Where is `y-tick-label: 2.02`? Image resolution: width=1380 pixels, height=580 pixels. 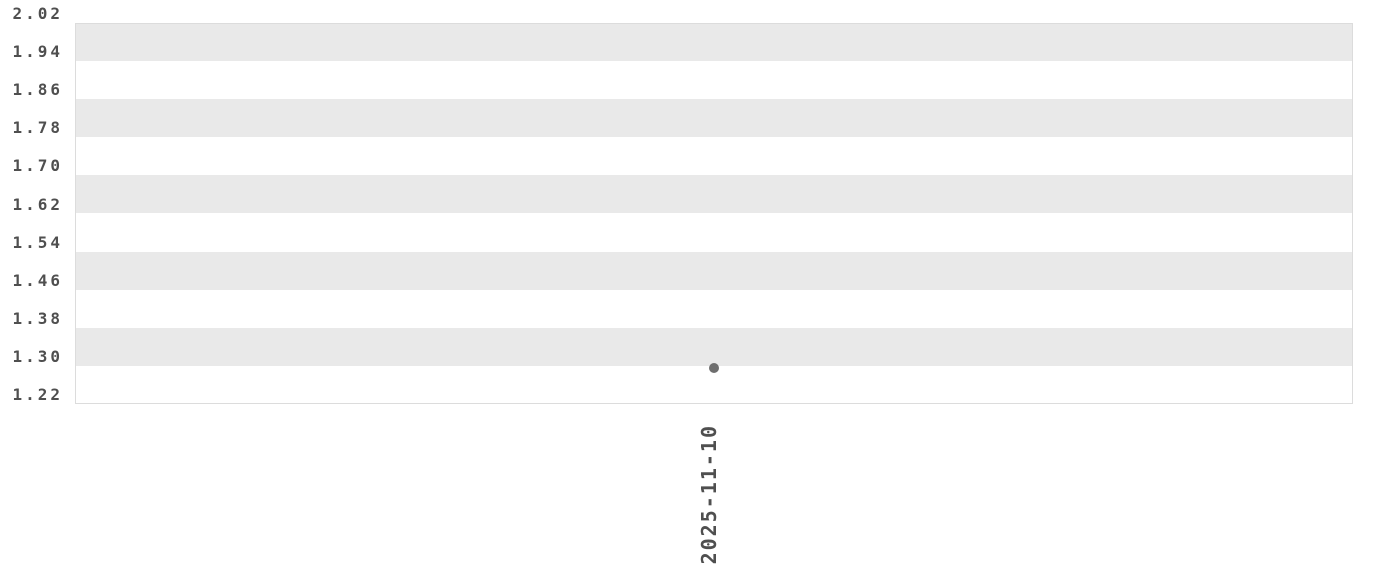 y-tick-label: 2.02 is located at coordinates (37, 13).